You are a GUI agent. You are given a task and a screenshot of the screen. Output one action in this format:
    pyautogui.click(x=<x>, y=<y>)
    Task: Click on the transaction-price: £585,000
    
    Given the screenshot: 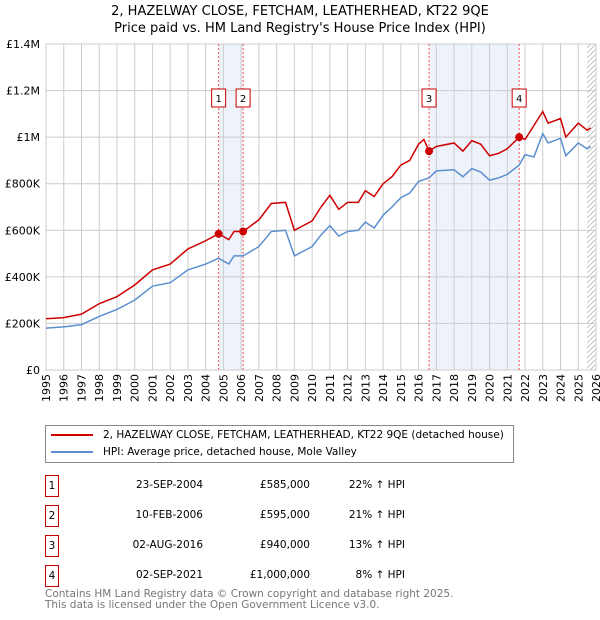 What is the action you would take?
    pyautogui.click(x=284, y=485)
    